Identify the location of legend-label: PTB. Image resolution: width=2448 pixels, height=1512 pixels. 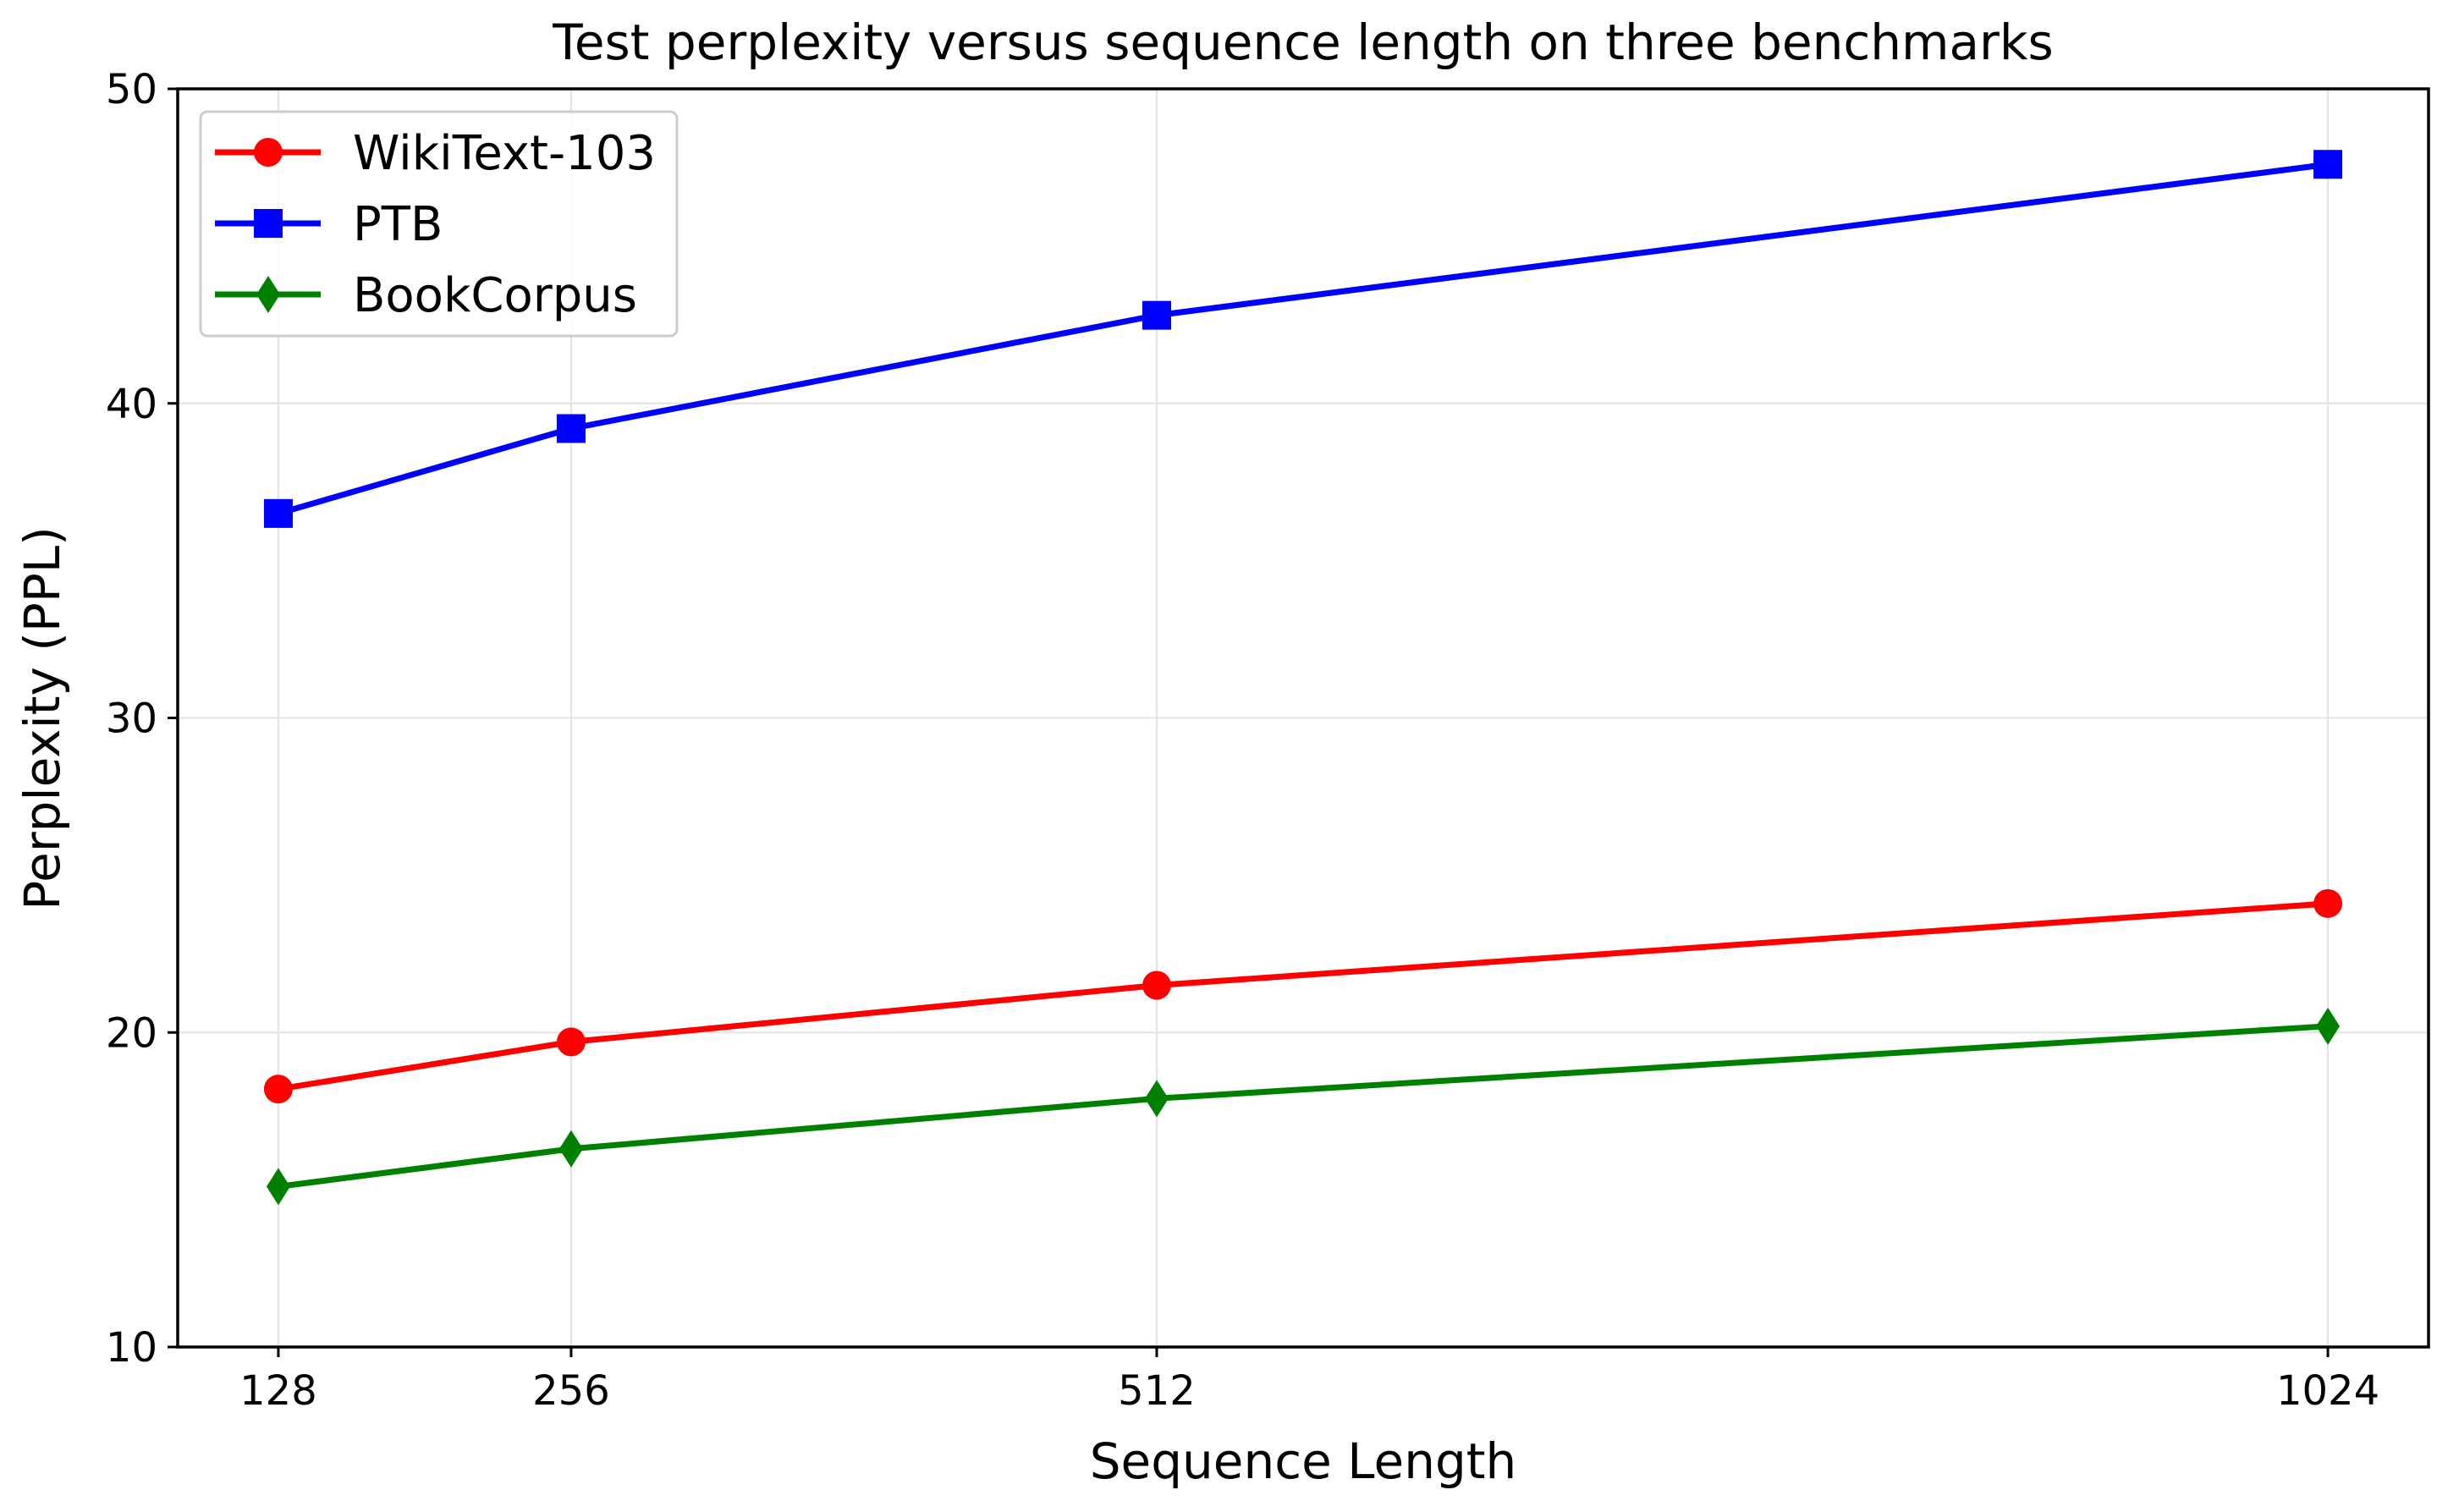
(398, 225).